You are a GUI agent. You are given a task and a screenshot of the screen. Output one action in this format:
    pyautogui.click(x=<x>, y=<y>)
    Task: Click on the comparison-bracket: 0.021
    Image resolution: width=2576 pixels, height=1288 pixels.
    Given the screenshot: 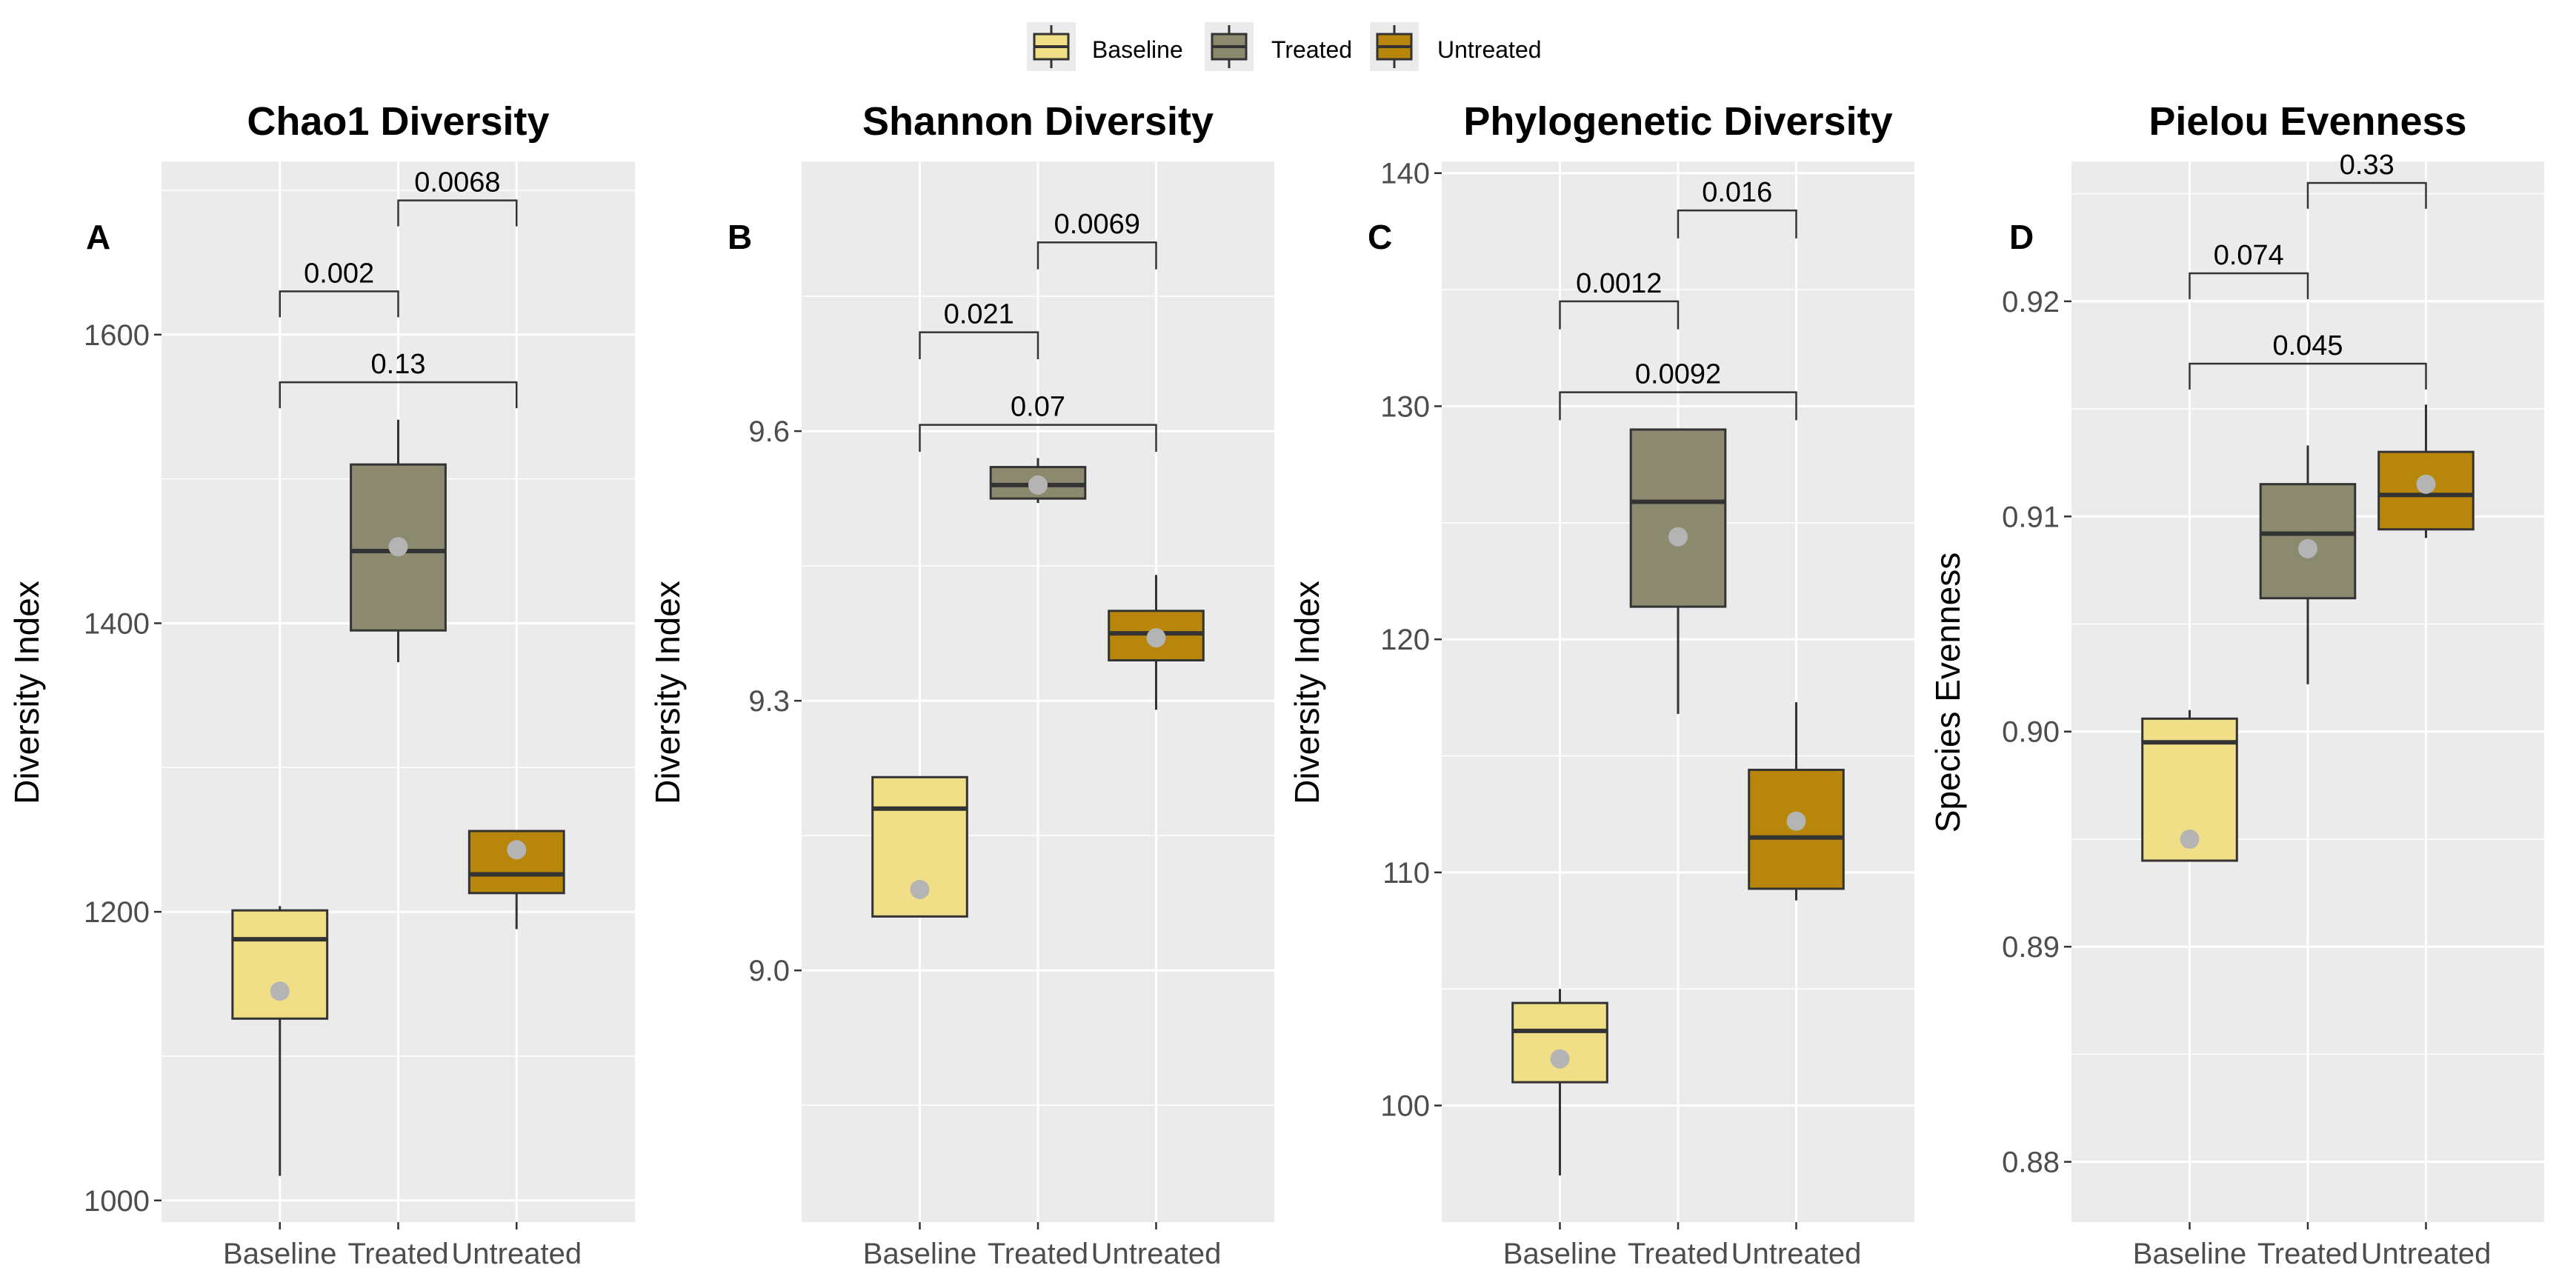 What is the action you would take?
    pyautogui.click(x=979, y=329)
    